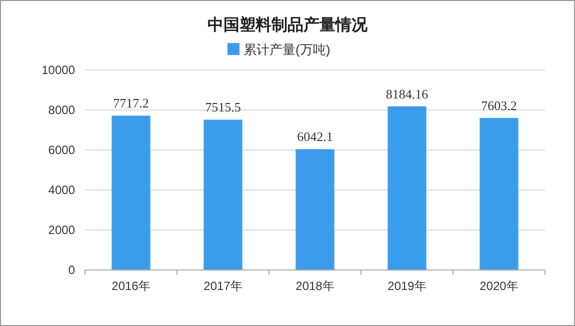 This screenshot has width=575, height=326. What do you see at coordinates (288, 24) in the screenshot?
I see `chart-title: 中国塑料制品产量情况` at bounding box center [288, 24].